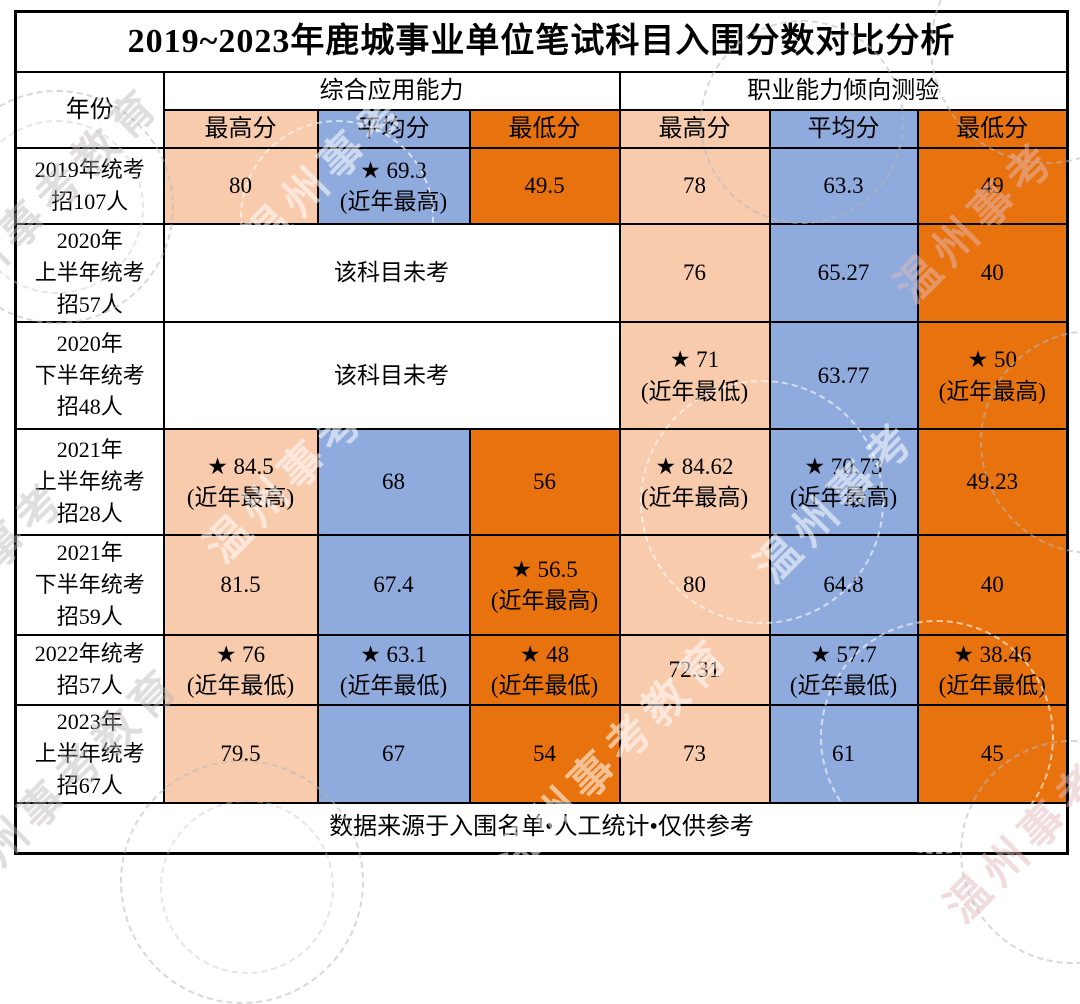 This screenshot has width=1080, height=1004. I want to click on score-cell: 73, so click(694, 754).